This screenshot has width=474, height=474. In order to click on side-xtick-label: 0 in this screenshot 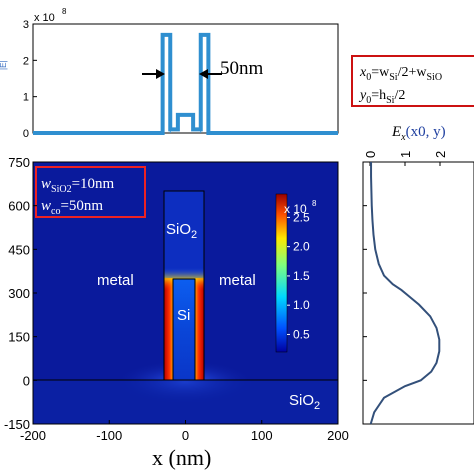, I will do `click(370, 154)`.